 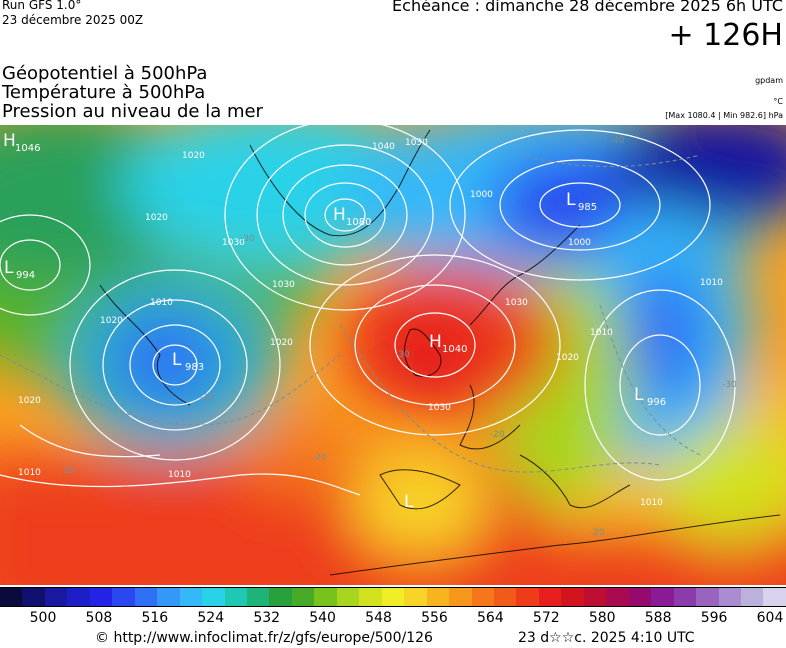 What do you see at coordinates (434, 618) in the screenshot?
I see `colorbar-tick-label: 556` at bounding box center [434, 618].